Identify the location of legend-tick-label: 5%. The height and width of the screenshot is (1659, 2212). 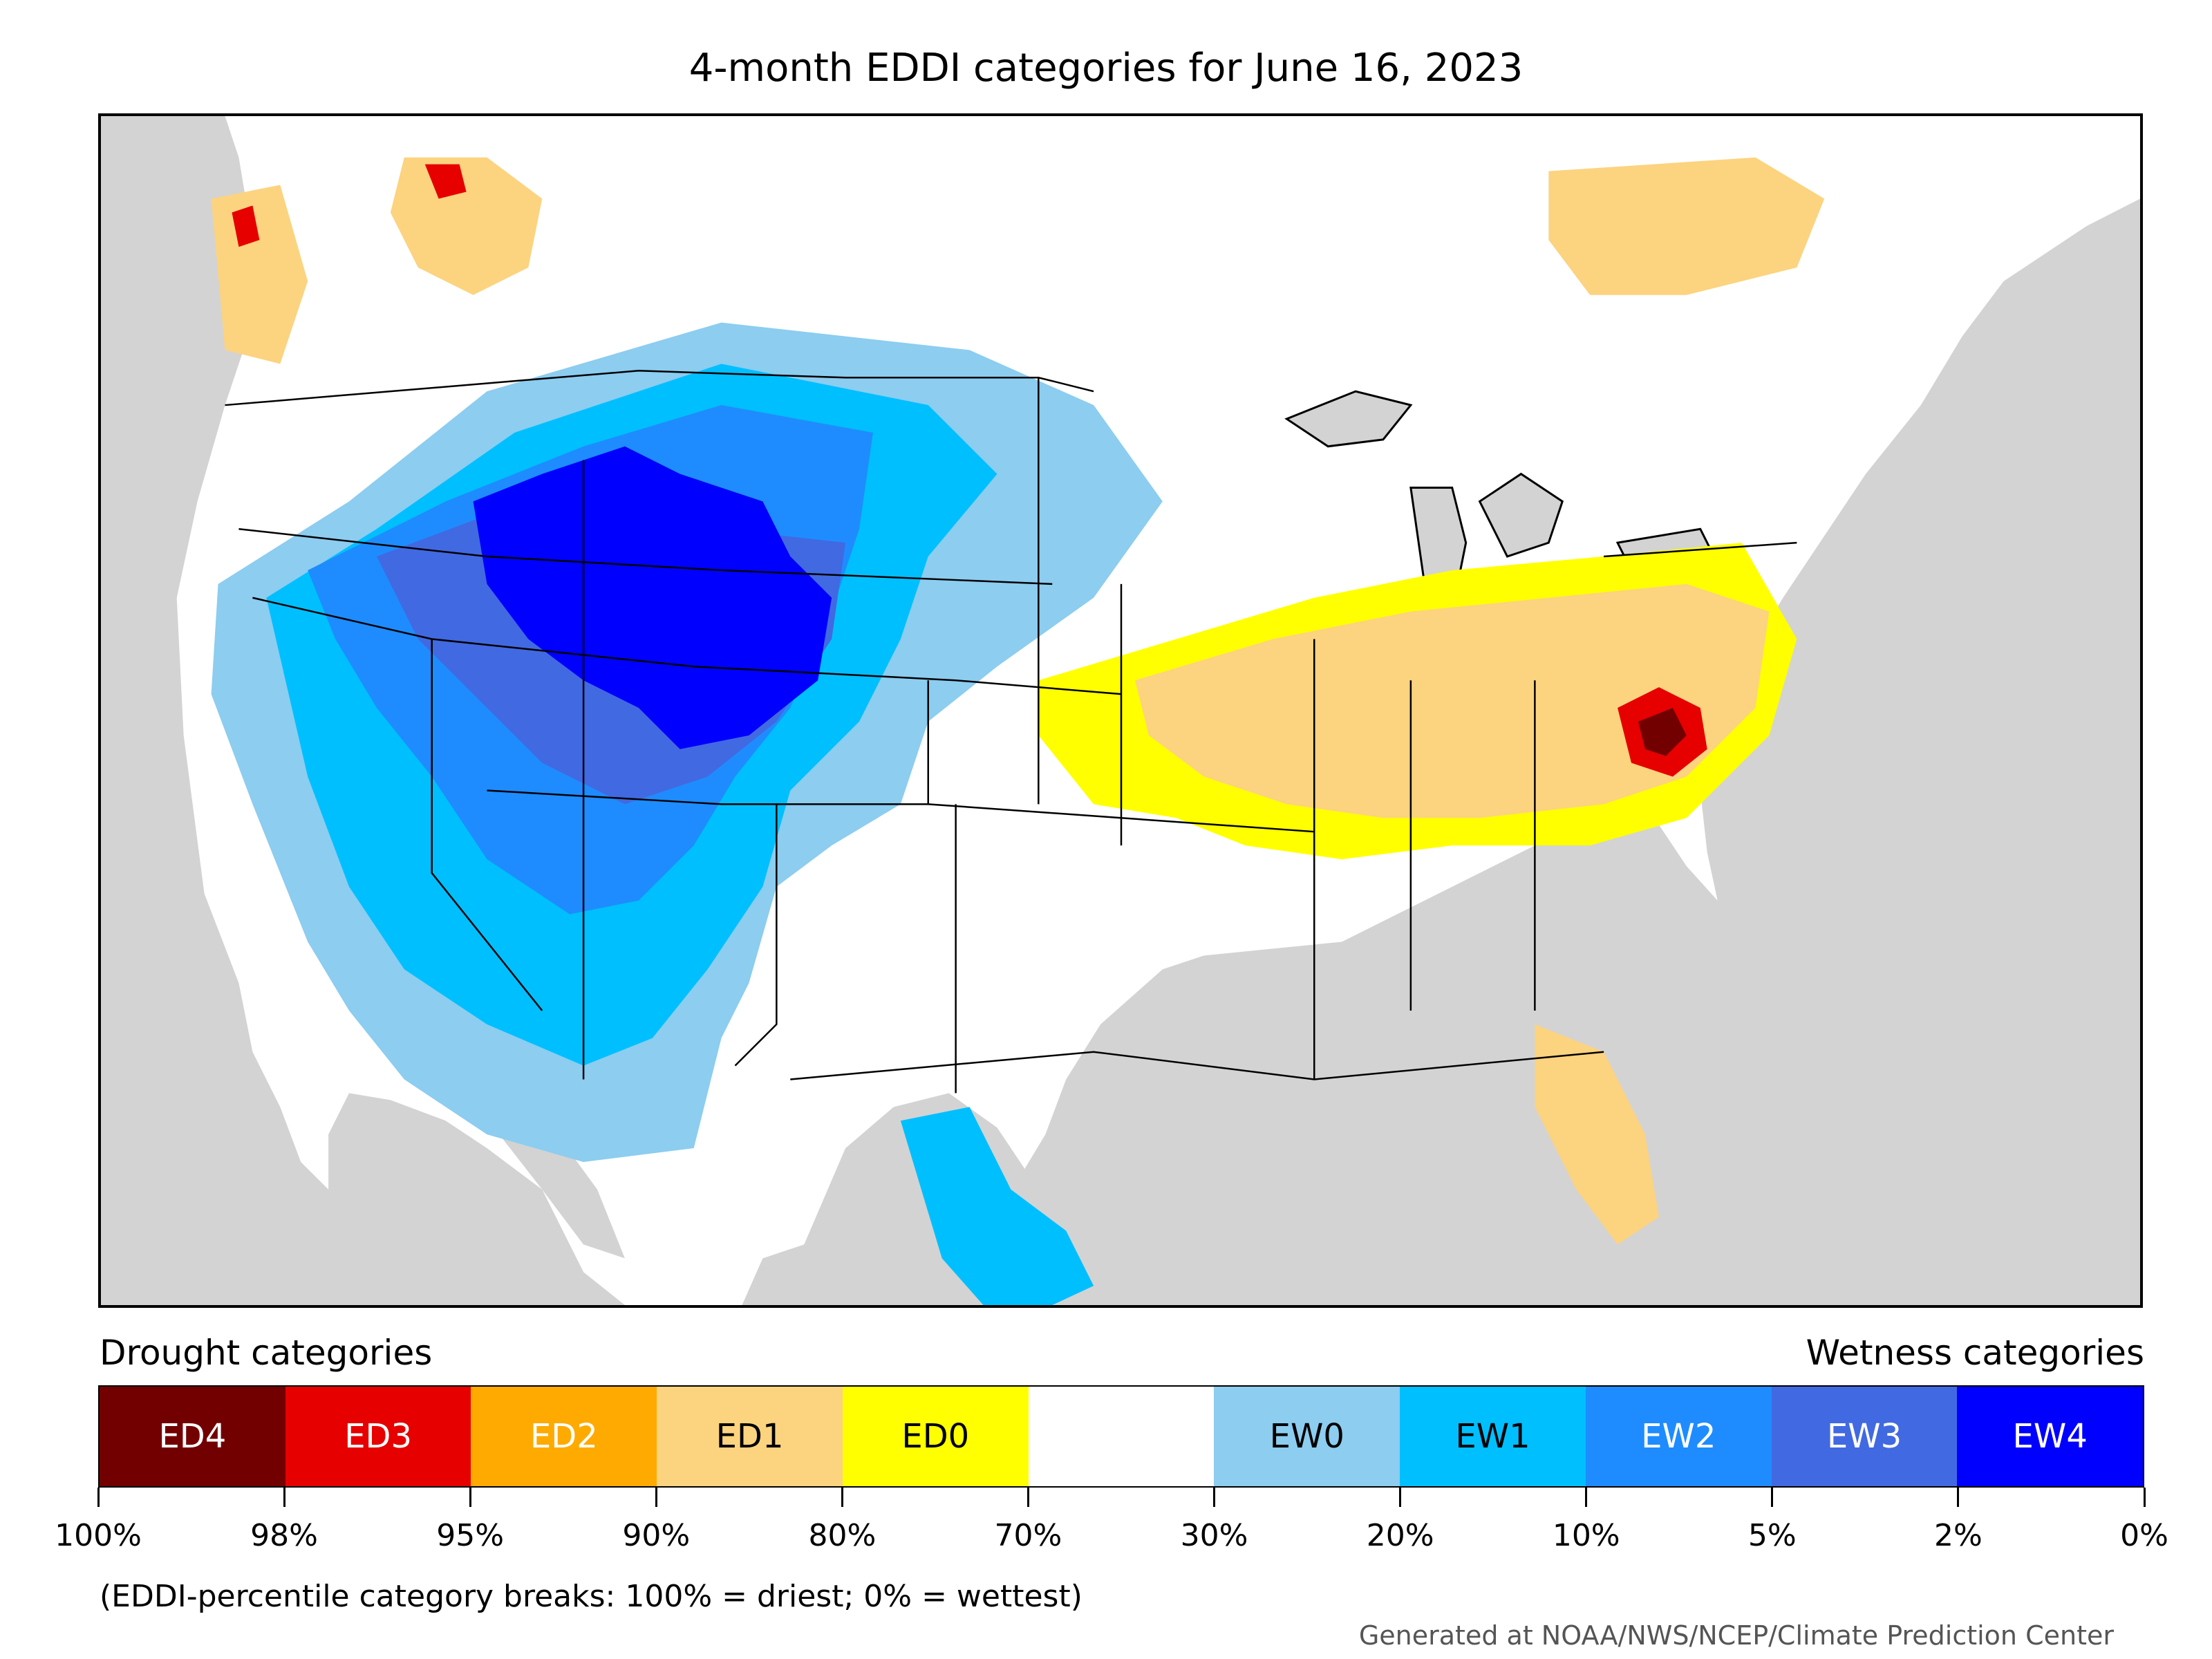
(1772, 1535).